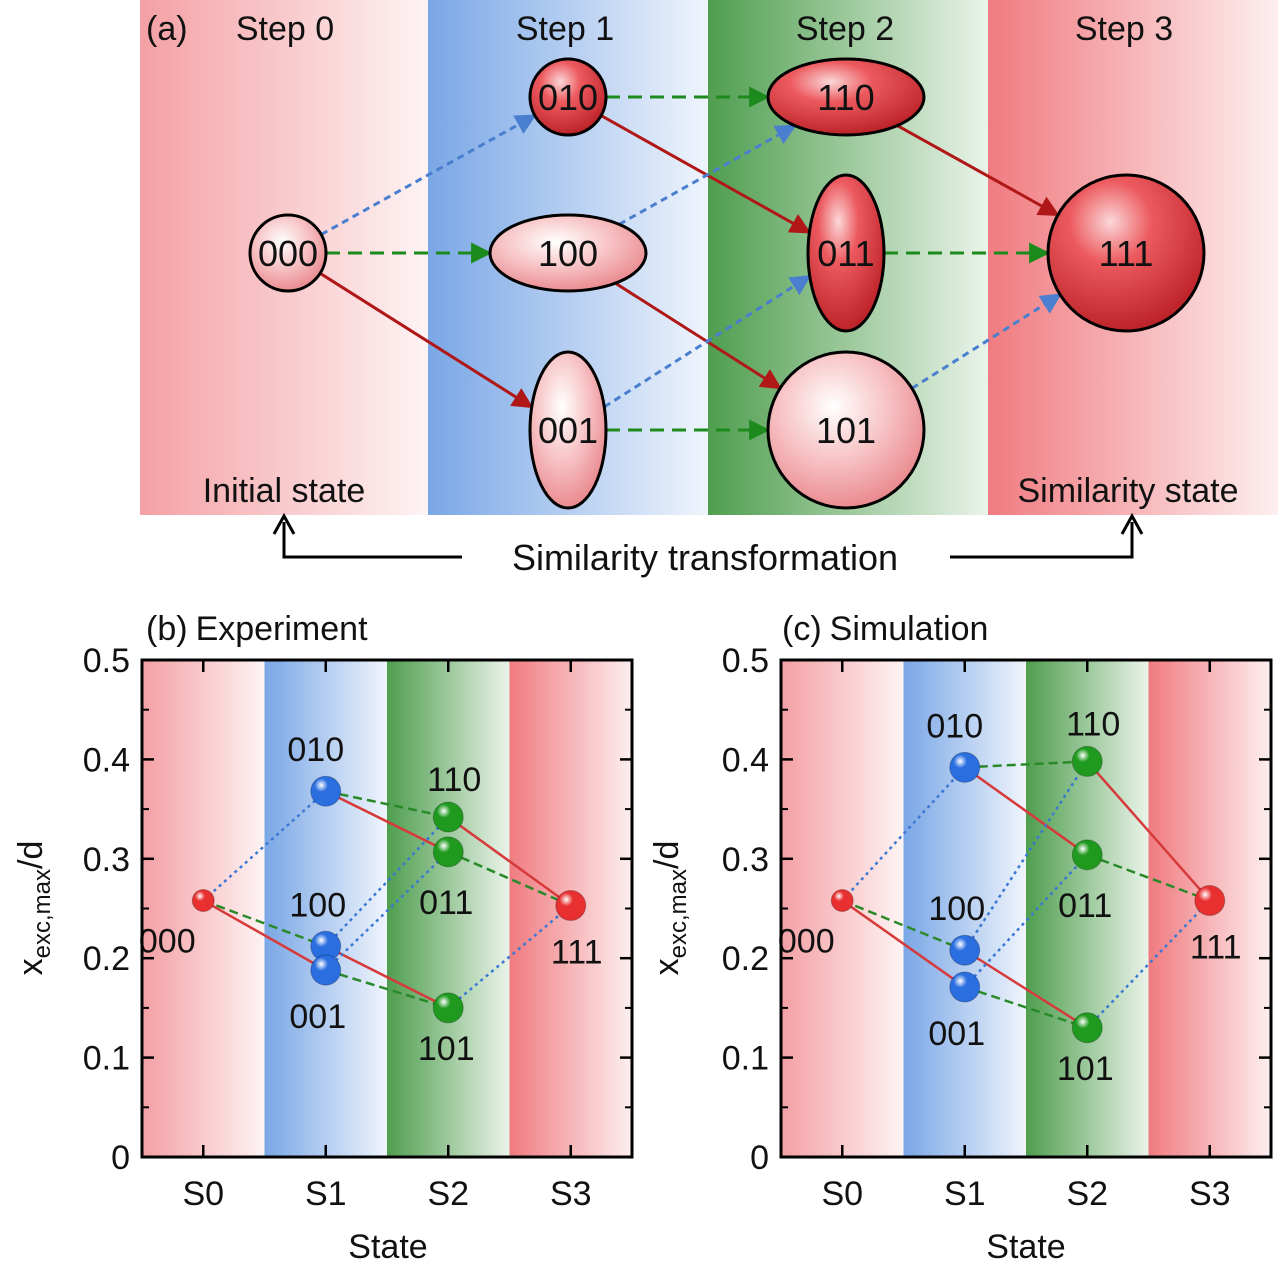 This screenshot has height=1263, width=1280. What do you see at coordinates (120, 1158) in the screenshot?
I see `y-tick-label: 0` at bounding box center [120, 1158].